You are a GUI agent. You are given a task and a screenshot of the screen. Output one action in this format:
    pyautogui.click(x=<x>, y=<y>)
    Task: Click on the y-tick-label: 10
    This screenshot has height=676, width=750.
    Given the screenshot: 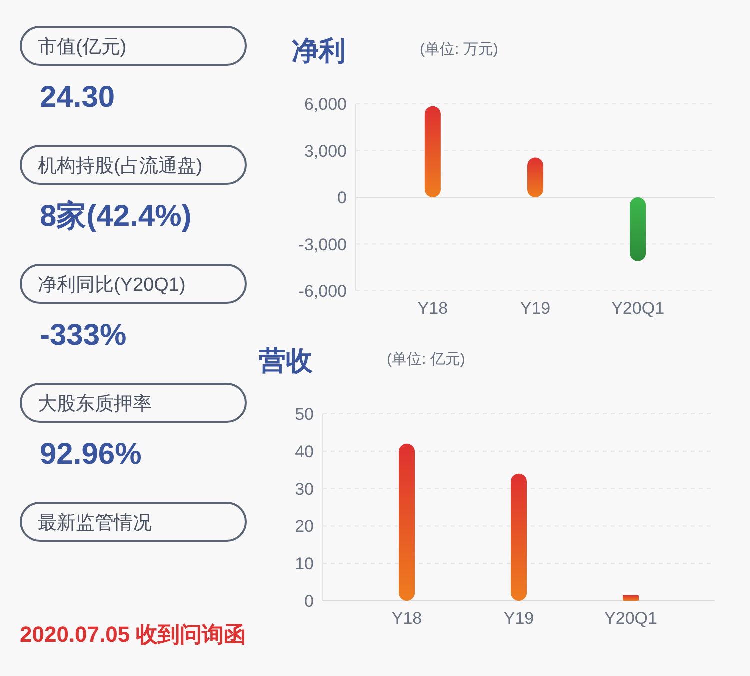 What is the action you would take?
    pyautogui.click(x=304, y=564)
    